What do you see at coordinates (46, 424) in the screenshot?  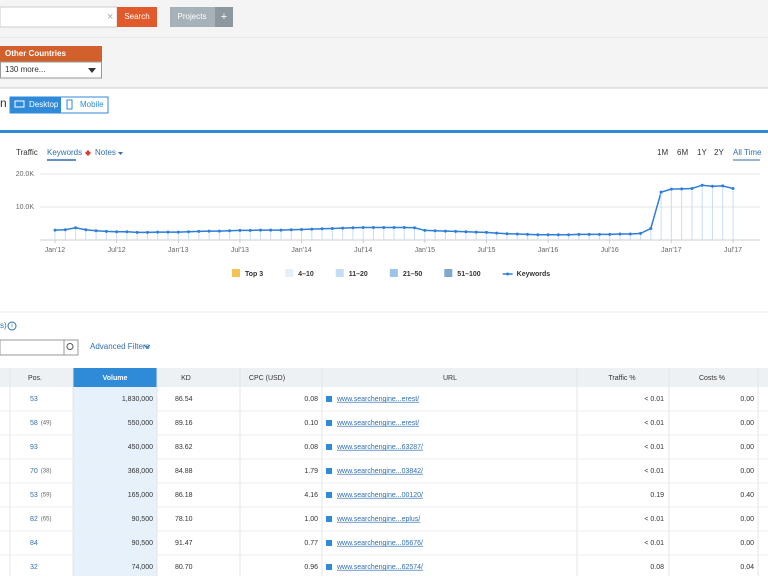 I see `prev-position: (49)` at bounding box center [46, 424].